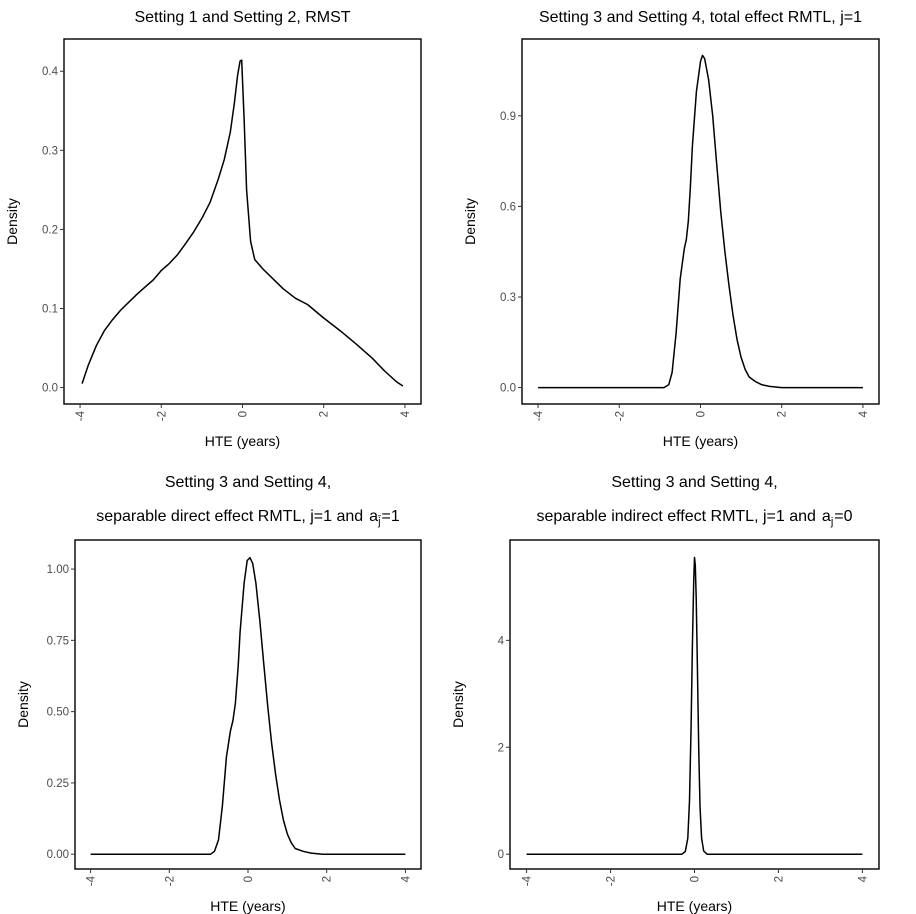 The width and height of the screenshot is (916, 914). I want to click on chart-title: Setting 1 and Setting 2, RMST, so click(242, 17).